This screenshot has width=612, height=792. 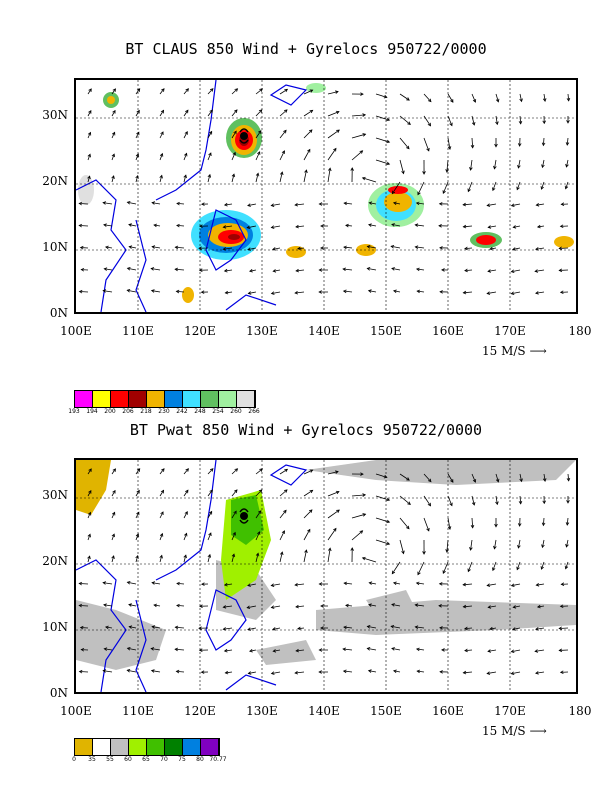 What do you see at coordinates (324, 711) in the screenshot?
I see `bottom-xtick-140e: 140E` at bounding box center [324, 711].